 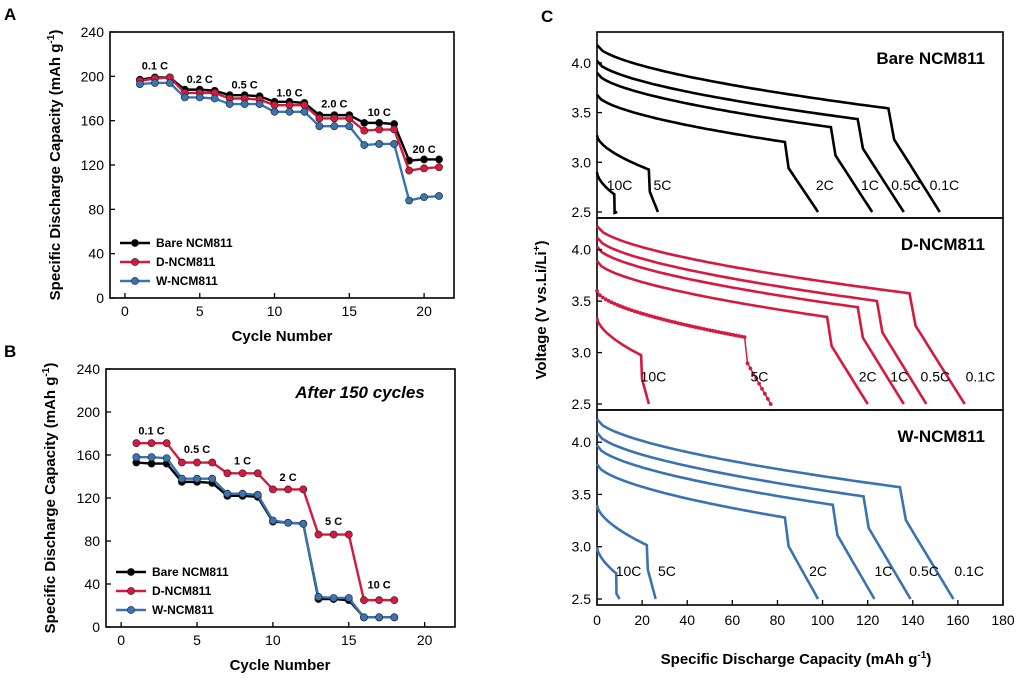 I want to click on panel-c-ylabel: Voltage (V vs.Li/Li+), so click(x=541, y=310).